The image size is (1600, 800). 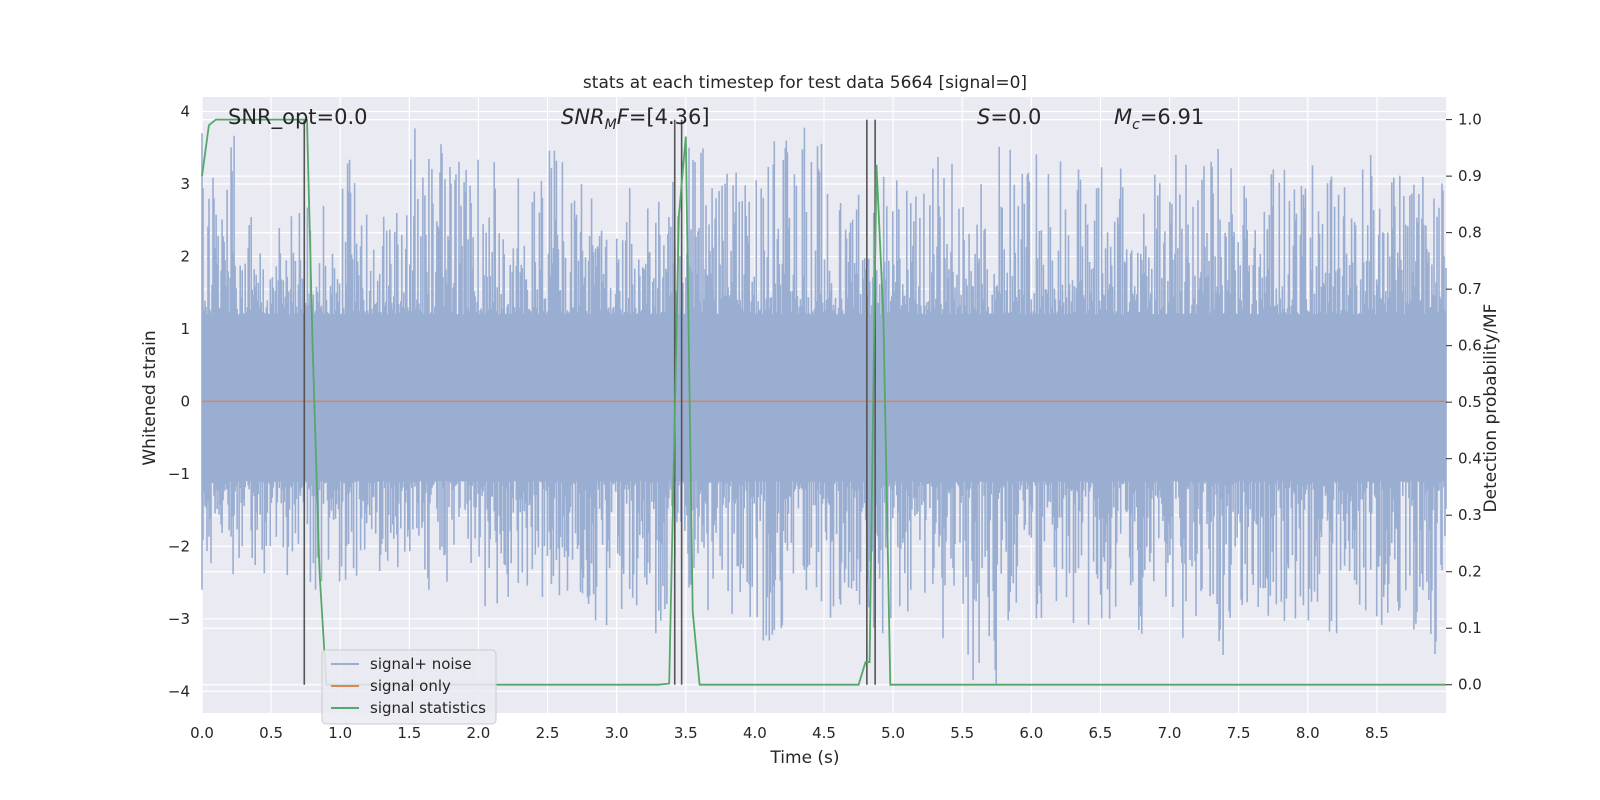 What do you see at coordinates (1470, 176) in the screenshot?
I see `y2-tick-label: 0.9` at bounding box center [1470, 176].